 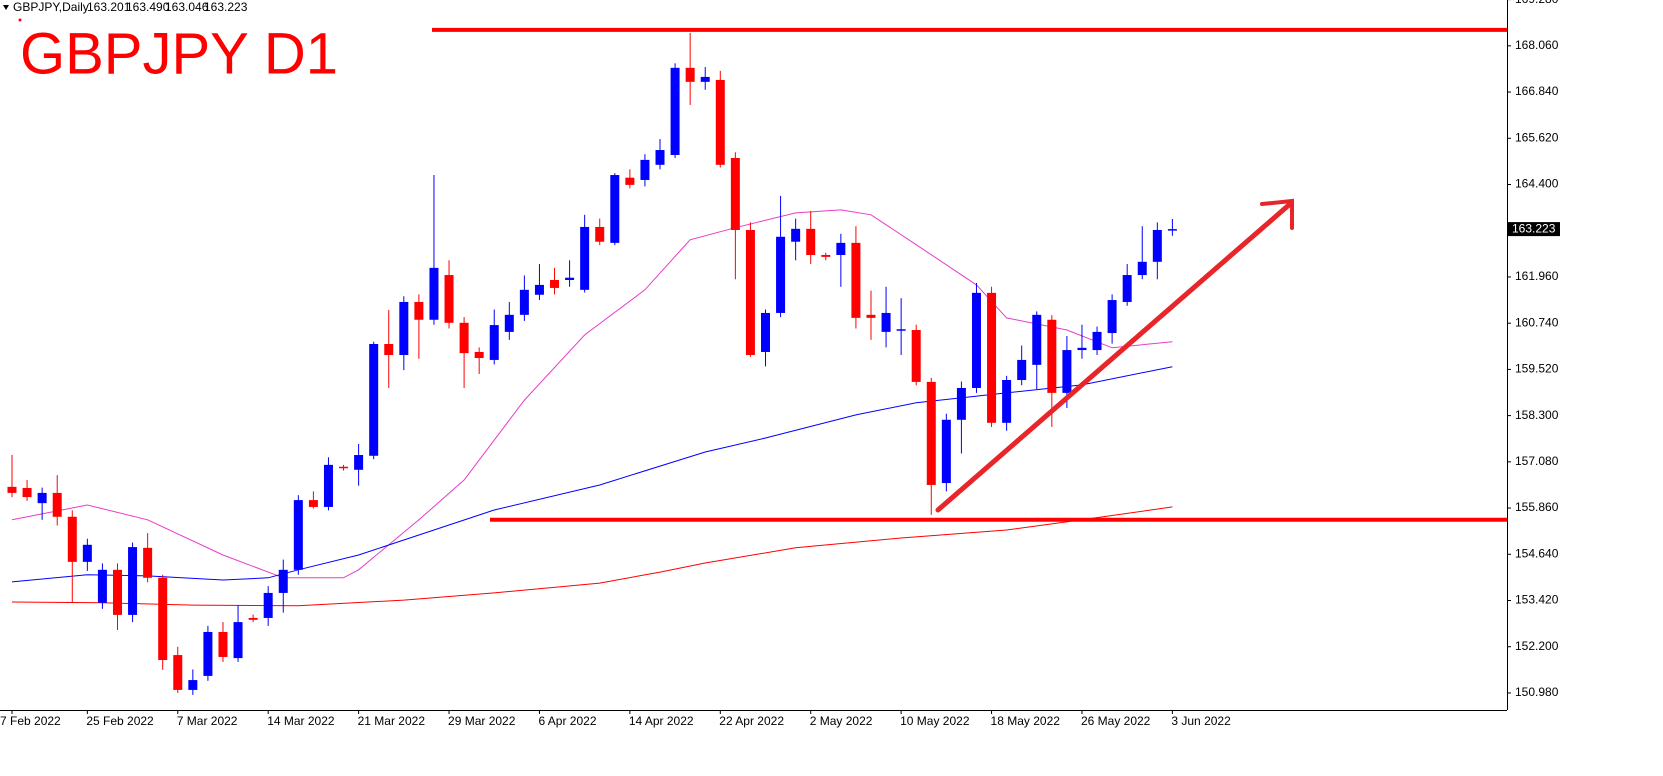 What do you see at coordinates (1537, 507) in the screenshot?
I see `y-tick-label: 155.860` at bounding box center [1537, 507].